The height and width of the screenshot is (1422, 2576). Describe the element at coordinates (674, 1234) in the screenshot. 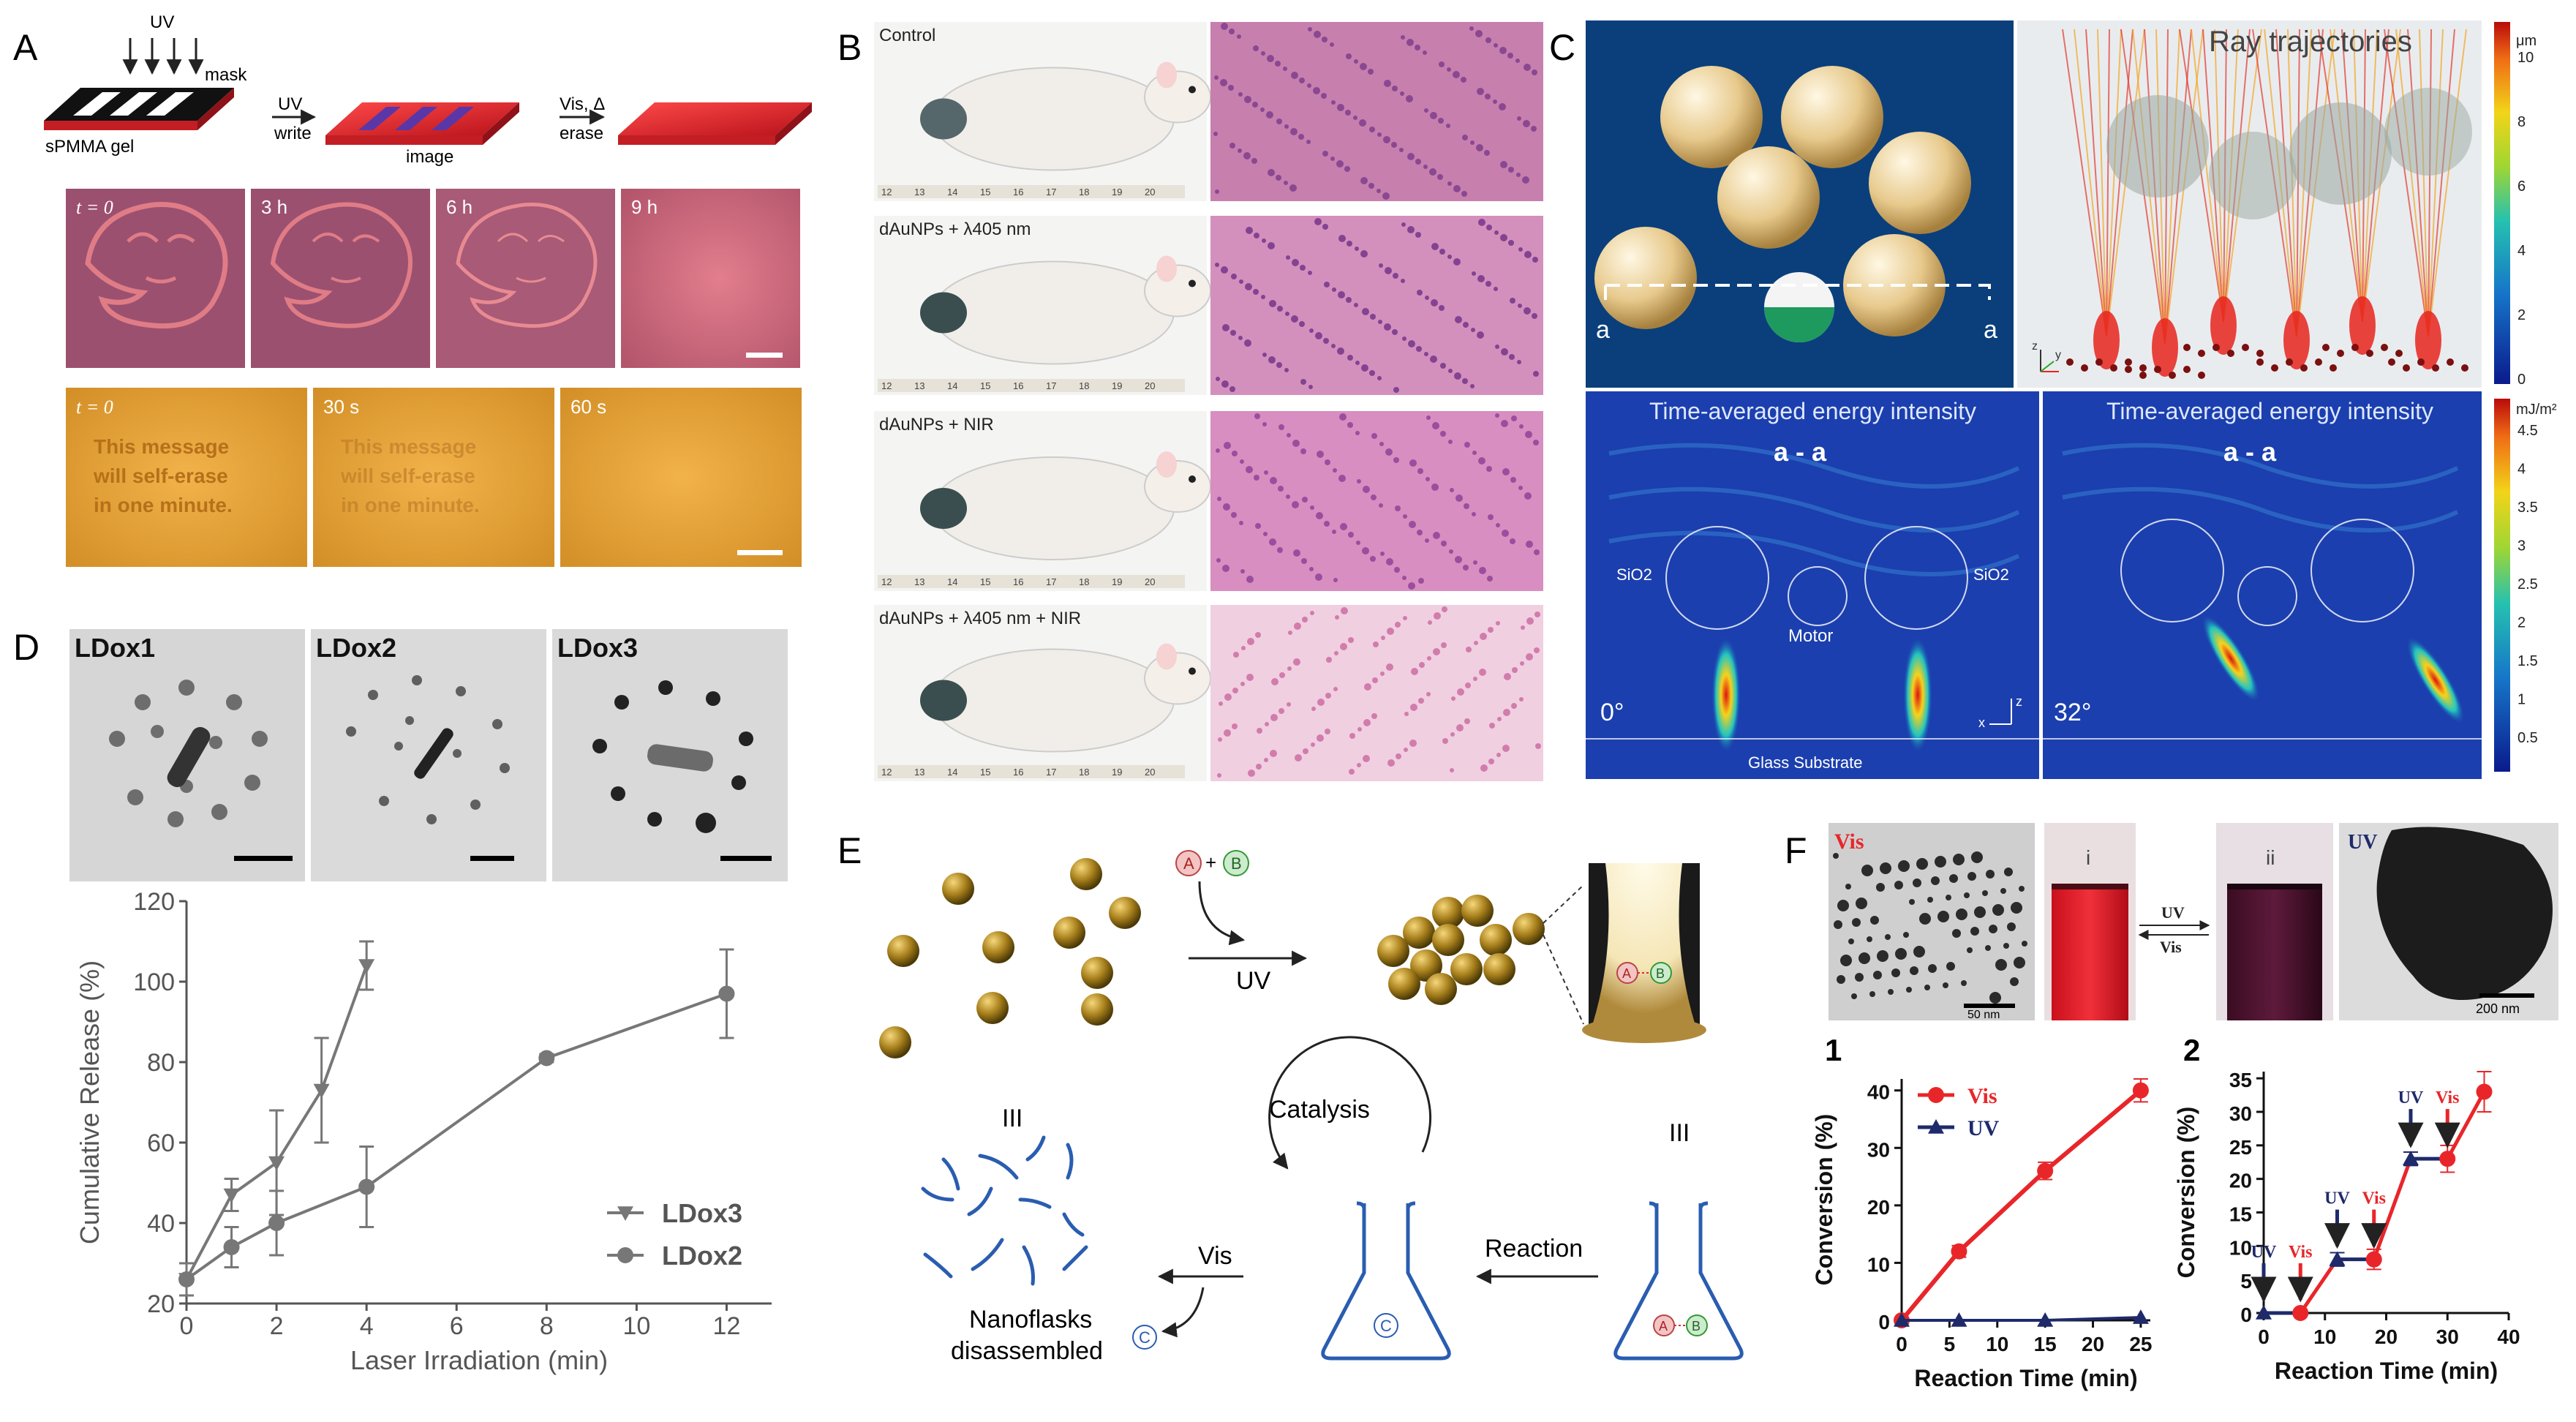

I see `legend: LDox3 LDox2` at that location.